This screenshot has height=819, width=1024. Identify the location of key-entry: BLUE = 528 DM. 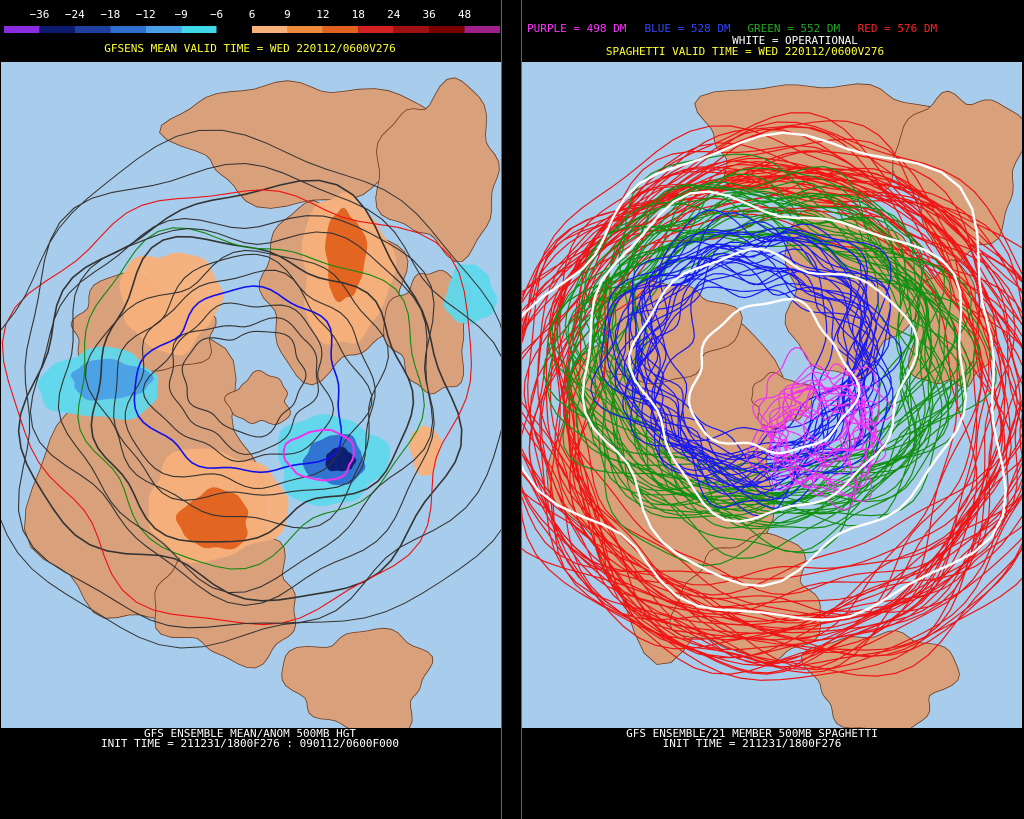
(688, 28).